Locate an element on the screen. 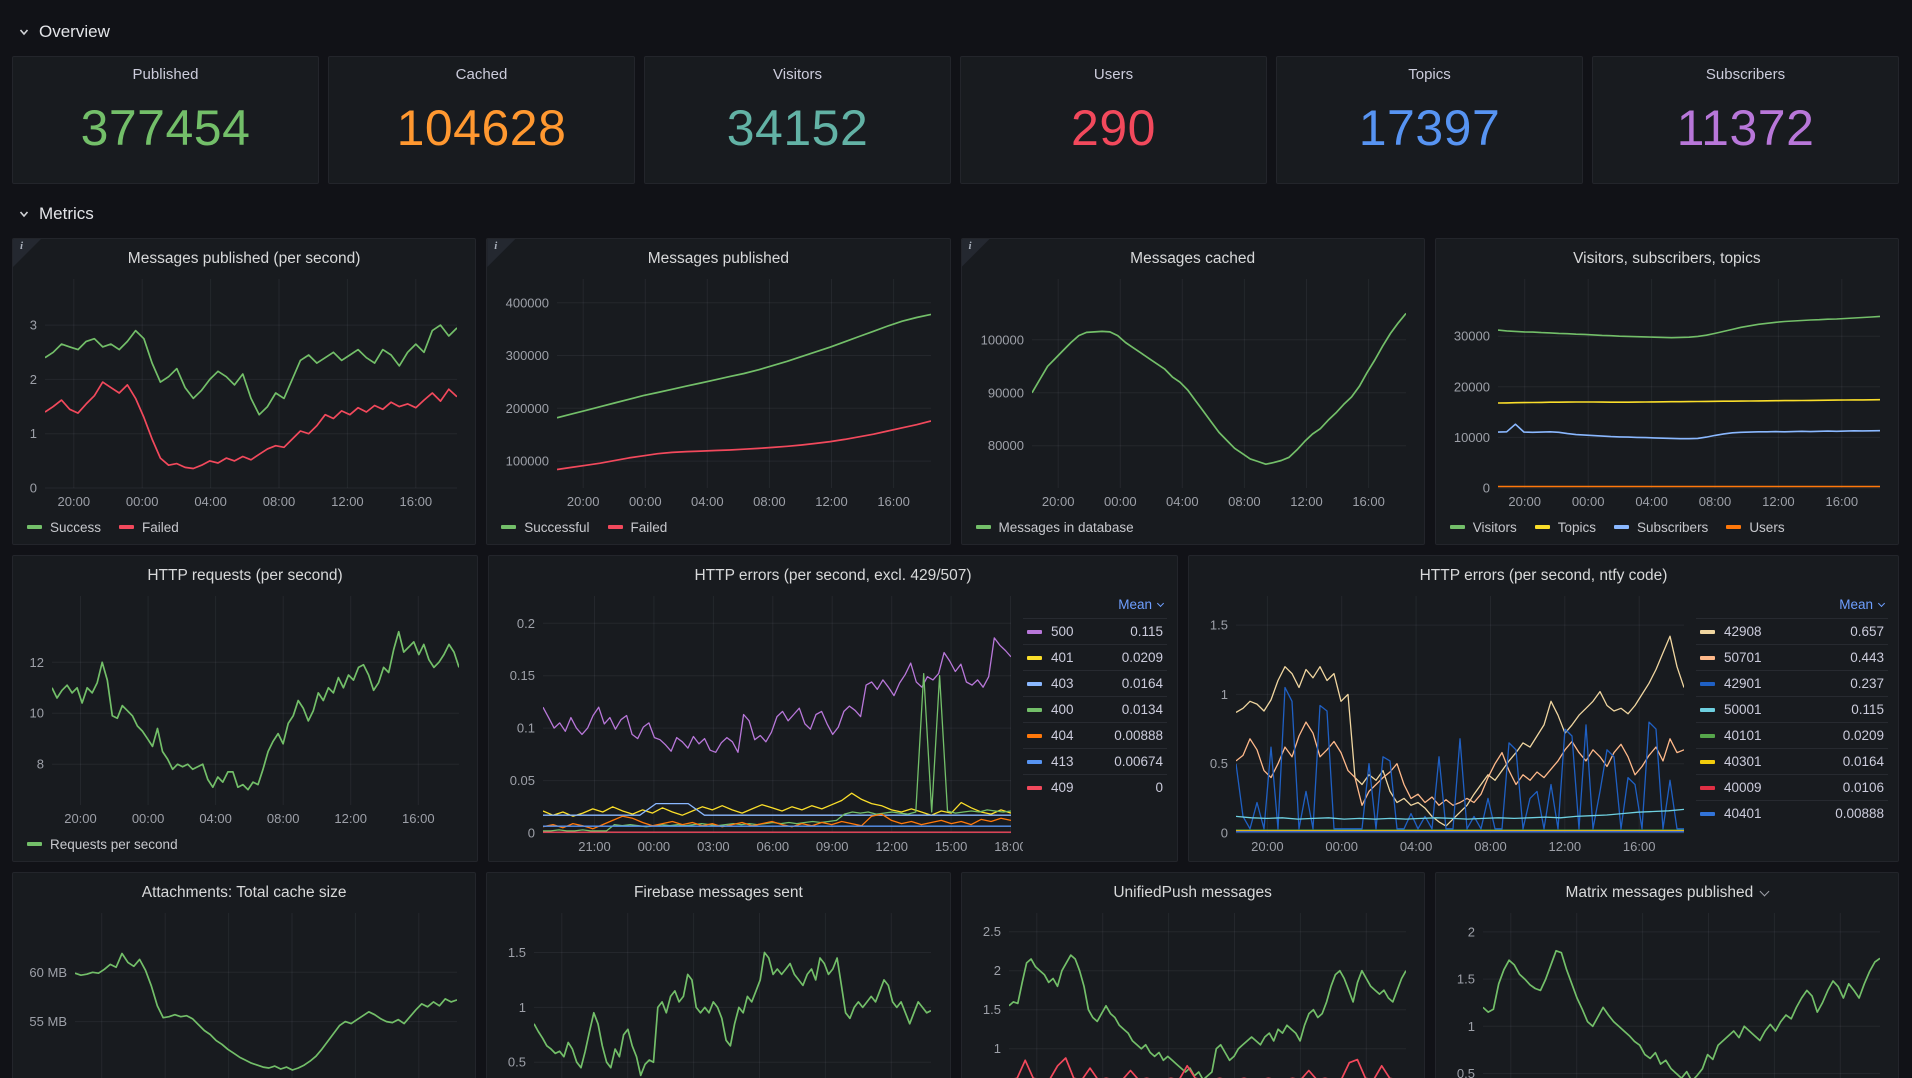  panel-title: Matrix messages published is located at coordinates (1667, 890).